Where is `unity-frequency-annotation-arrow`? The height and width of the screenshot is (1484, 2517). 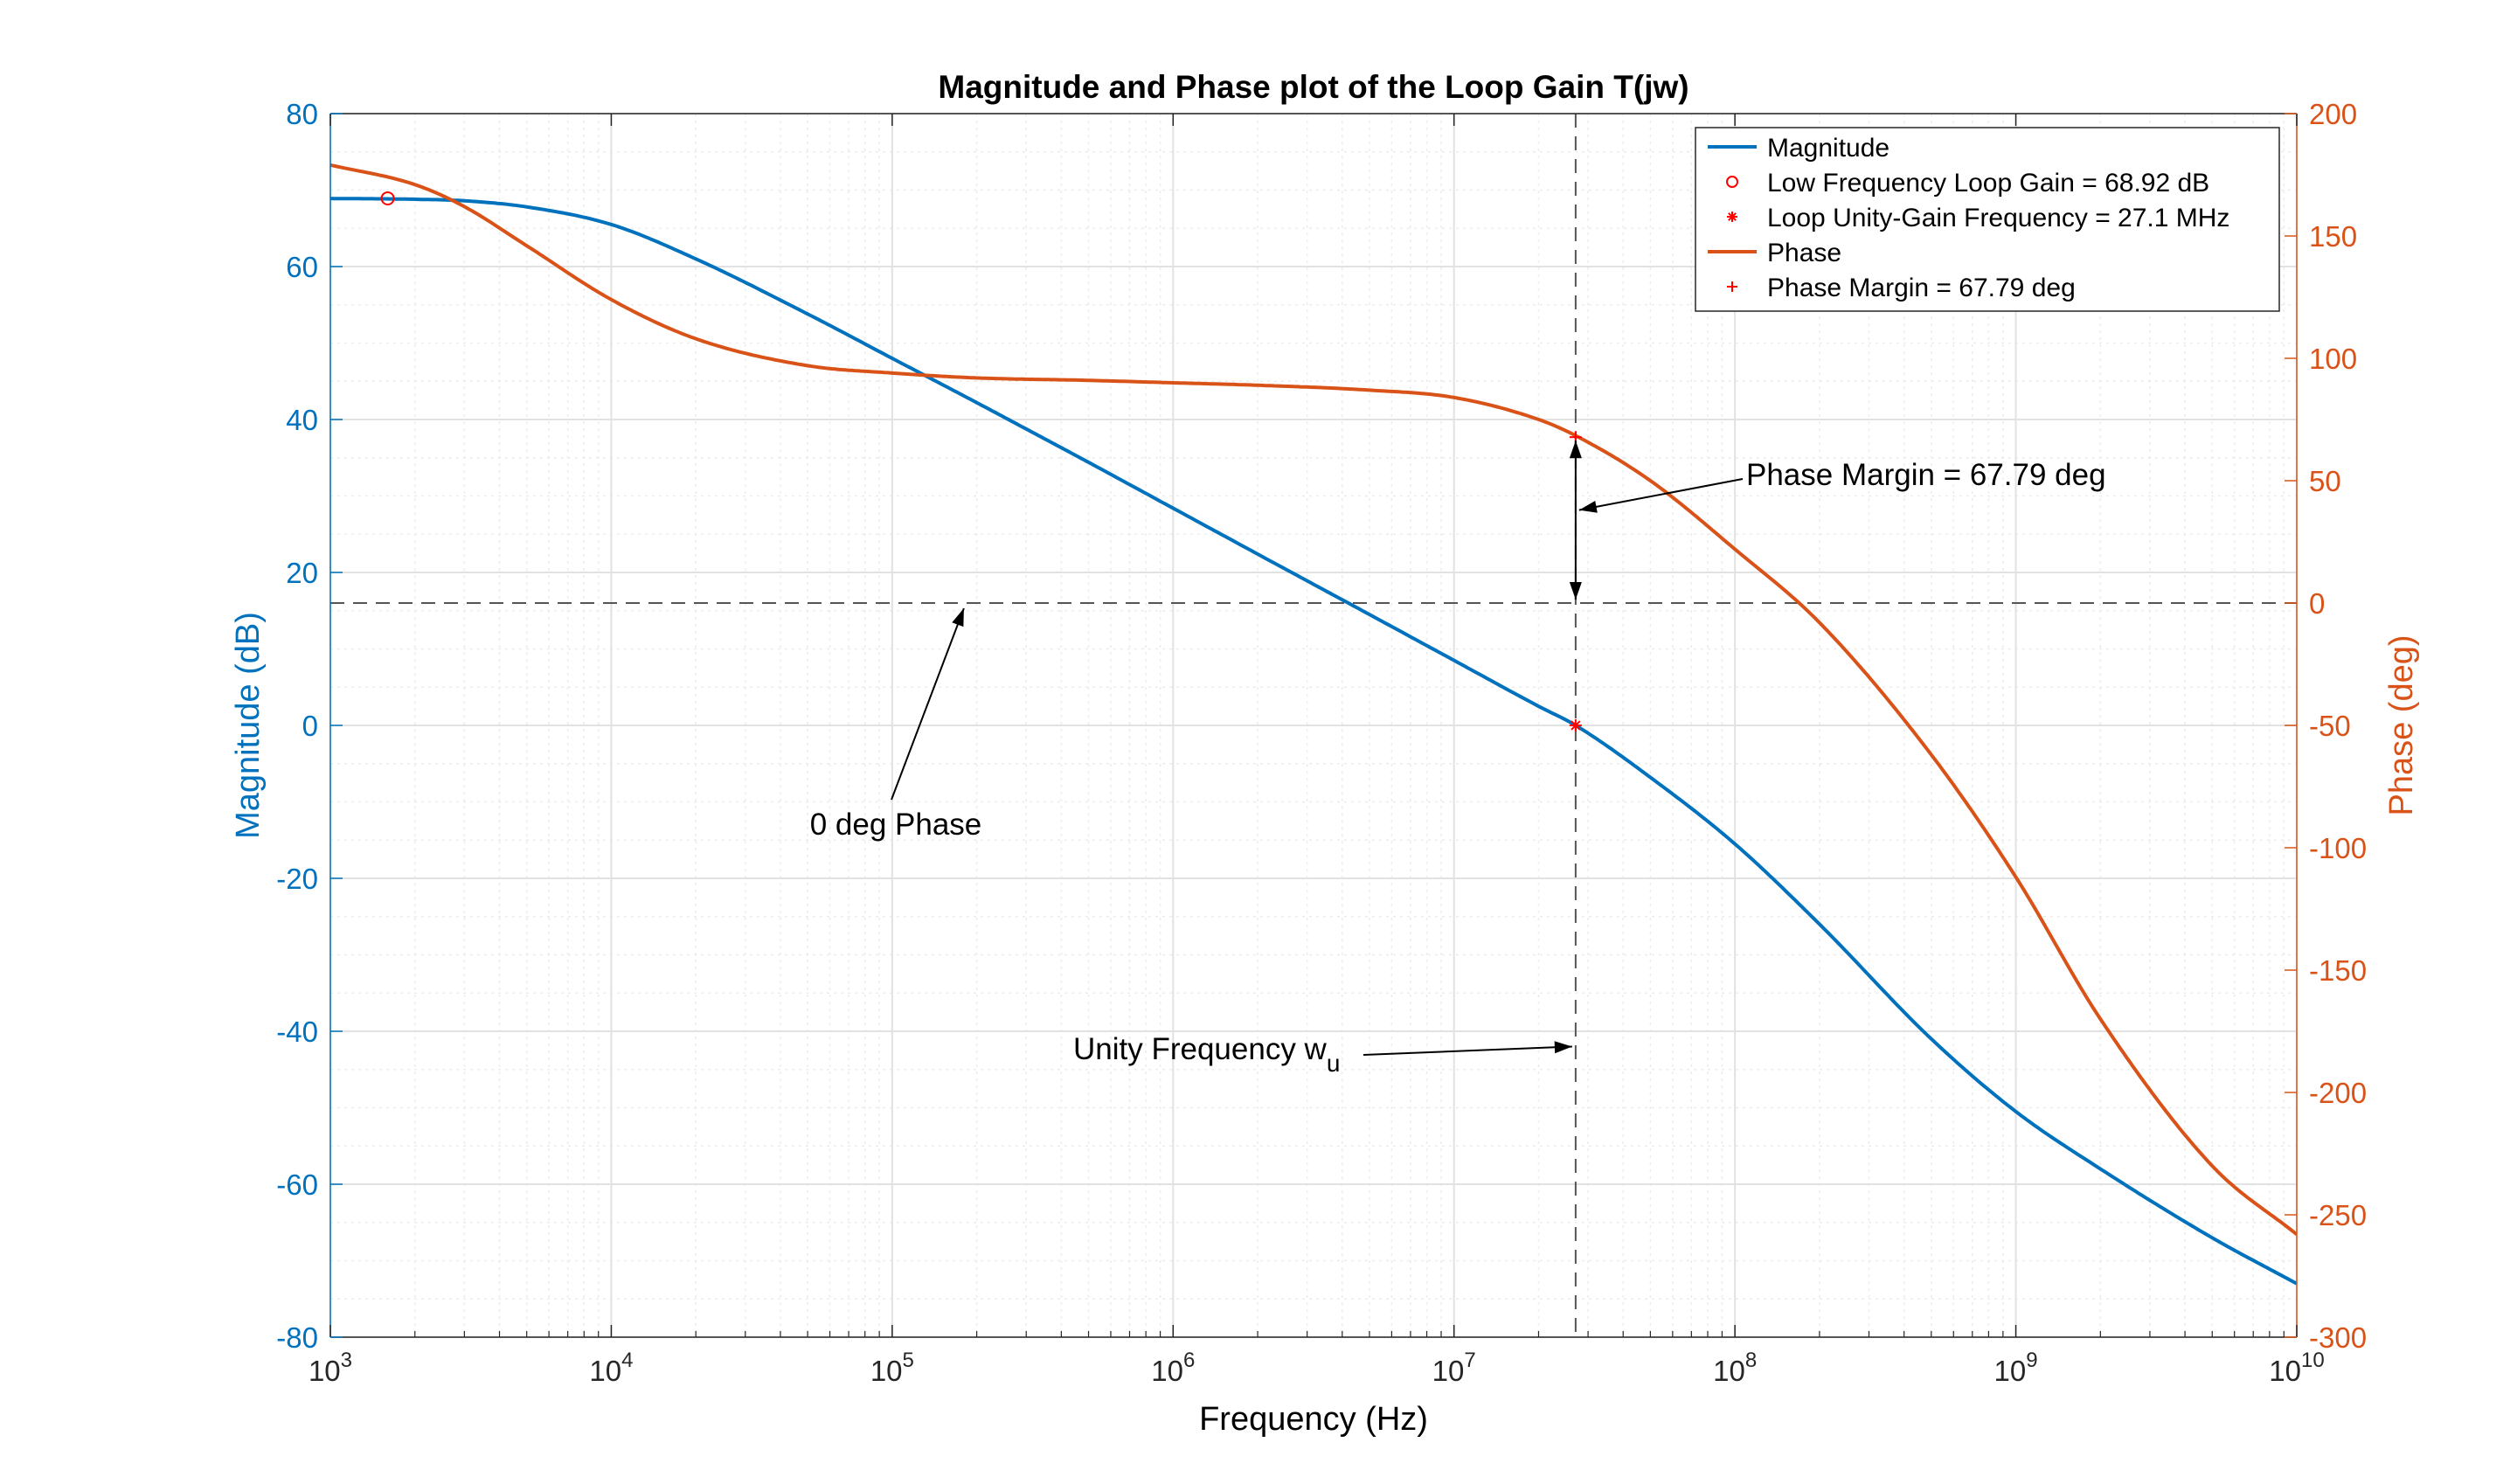
unity-frequency-annotation-arrow is located at coordinates (1467, 1048).